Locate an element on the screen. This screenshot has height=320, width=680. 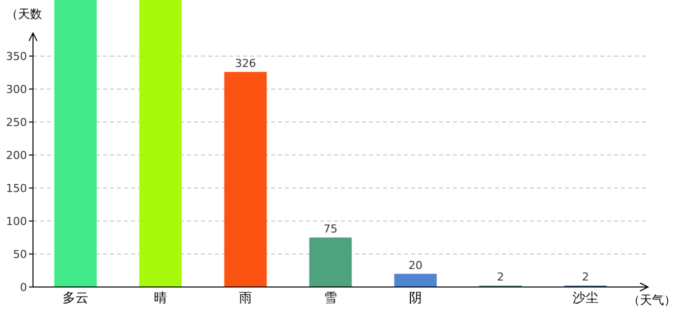
data-label: 326 is located at coordinates (245, 63).